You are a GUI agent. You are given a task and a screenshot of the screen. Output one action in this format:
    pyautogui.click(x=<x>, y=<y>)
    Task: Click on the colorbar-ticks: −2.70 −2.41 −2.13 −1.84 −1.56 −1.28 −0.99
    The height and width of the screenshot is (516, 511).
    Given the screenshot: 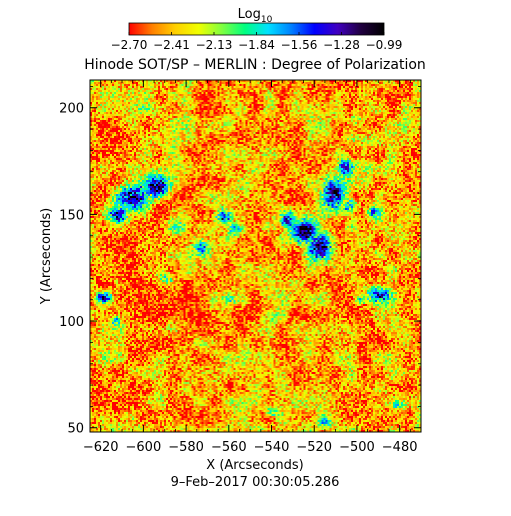 What is the action you would take?
    pyautogui.click(x=257, y=42)
    